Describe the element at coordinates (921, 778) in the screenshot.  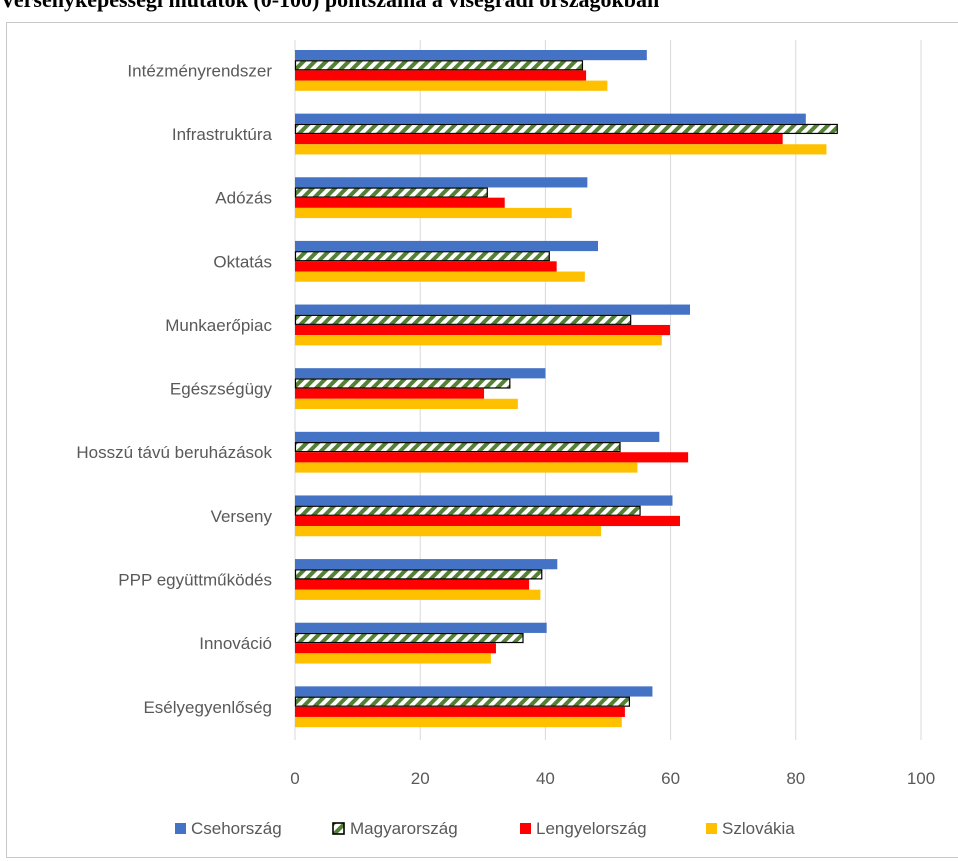
I see `x-tick-label: 100` at that location.